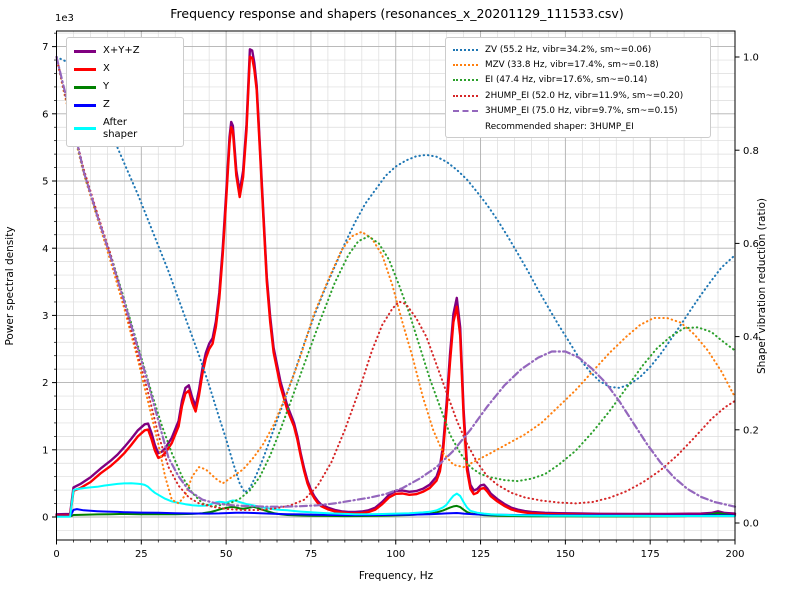  Describe the element at coordinates (465, 111) in the screenshot. I see `legend-line-3hump-ei` at that location.